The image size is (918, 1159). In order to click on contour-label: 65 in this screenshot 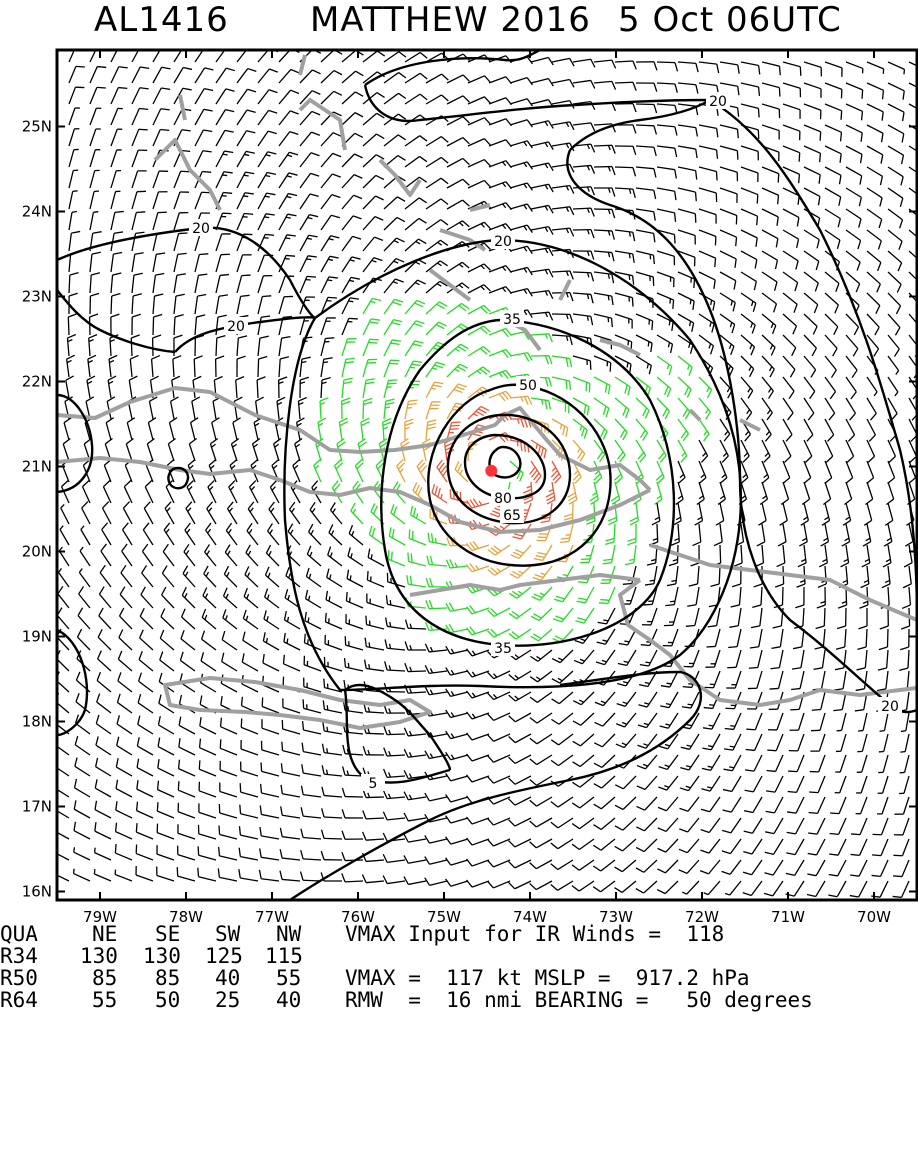, I will do `click(512, 516)`.